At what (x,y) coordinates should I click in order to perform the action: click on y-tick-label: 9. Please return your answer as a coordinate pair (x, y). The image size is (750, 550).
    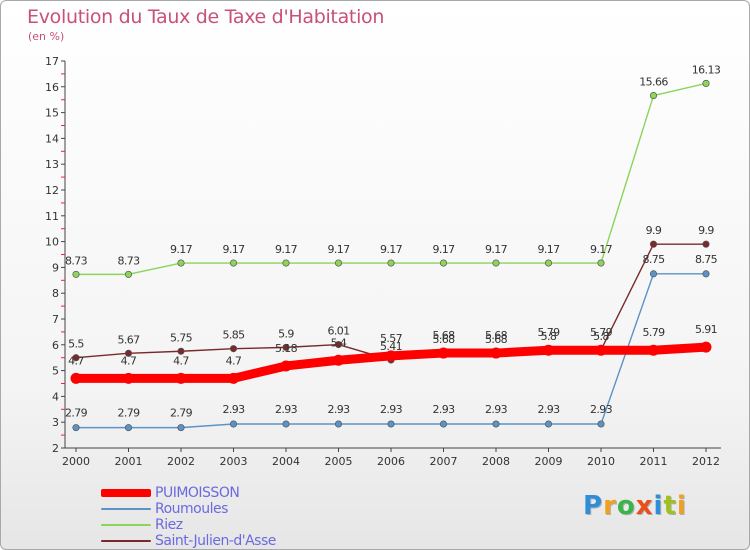
    Looking at the image, I should click on (55, 267).